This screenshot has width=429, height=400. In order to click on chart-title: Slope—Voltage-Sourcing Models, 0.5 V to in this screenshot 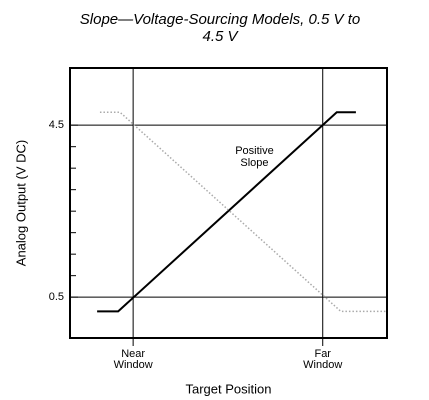, I will do `click(220, 19)`.